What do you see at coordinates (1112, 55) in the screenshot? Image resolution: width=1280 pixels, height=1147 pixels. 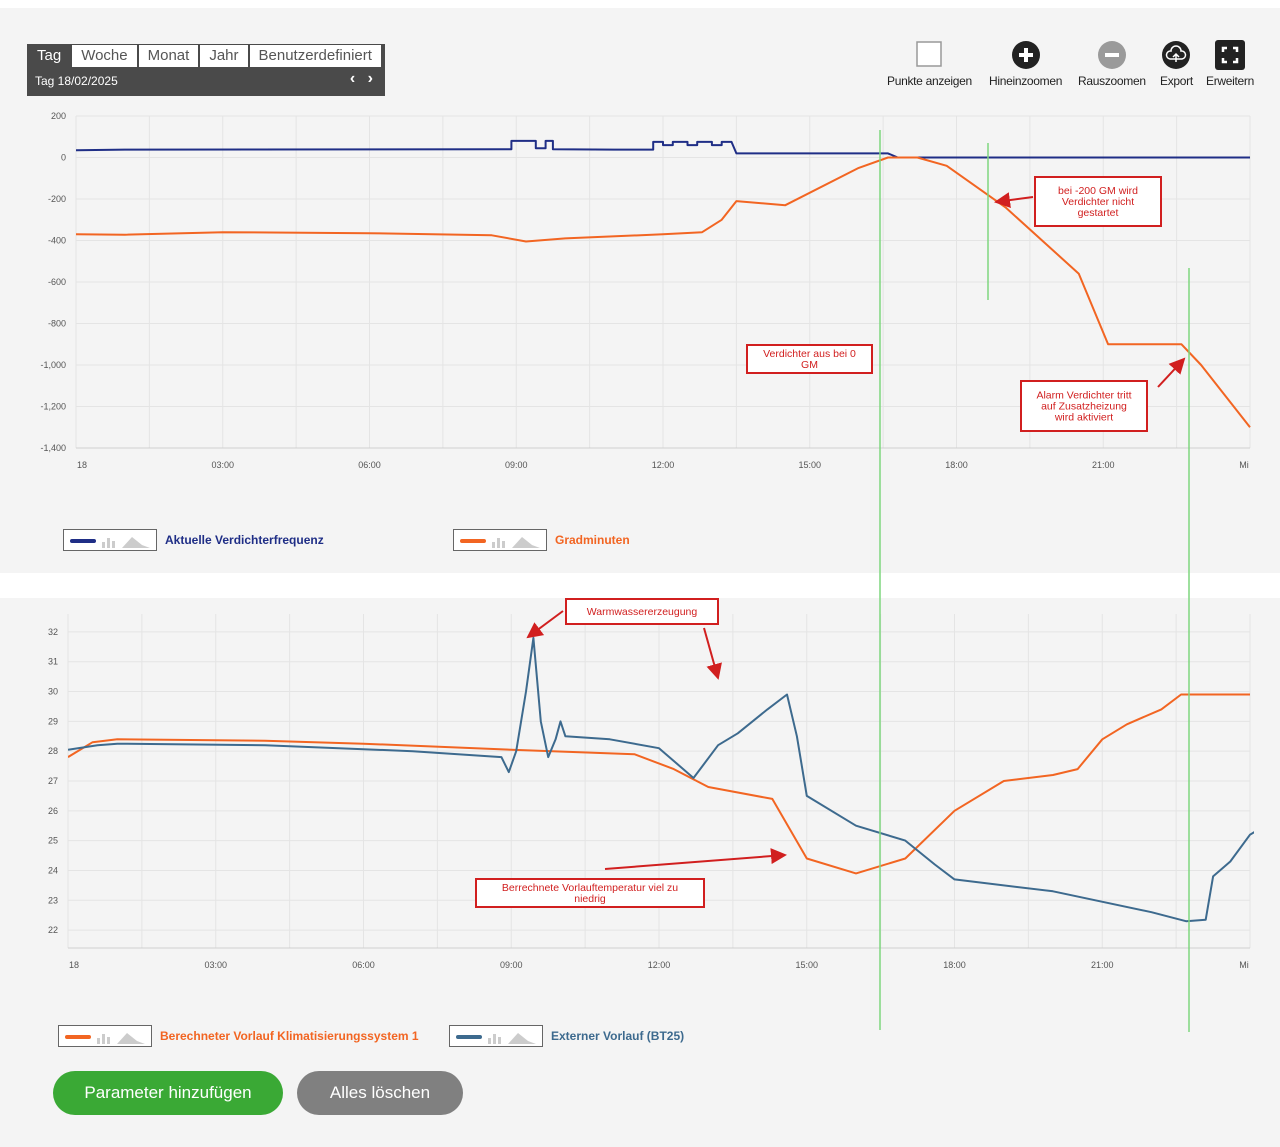 I see `minus-circle-icon` at bounding box center [1112, 55].